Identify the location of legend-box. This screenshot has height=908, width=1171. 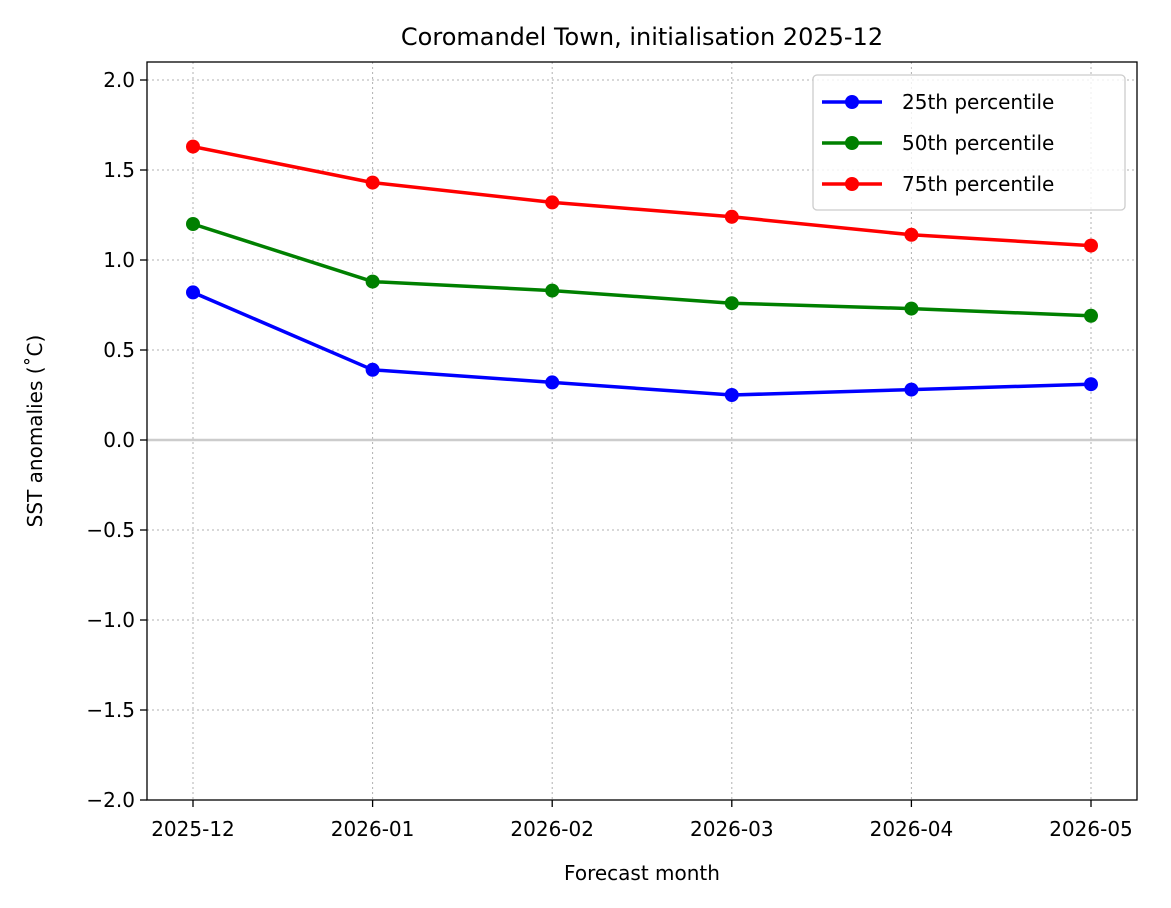
(969, 142).